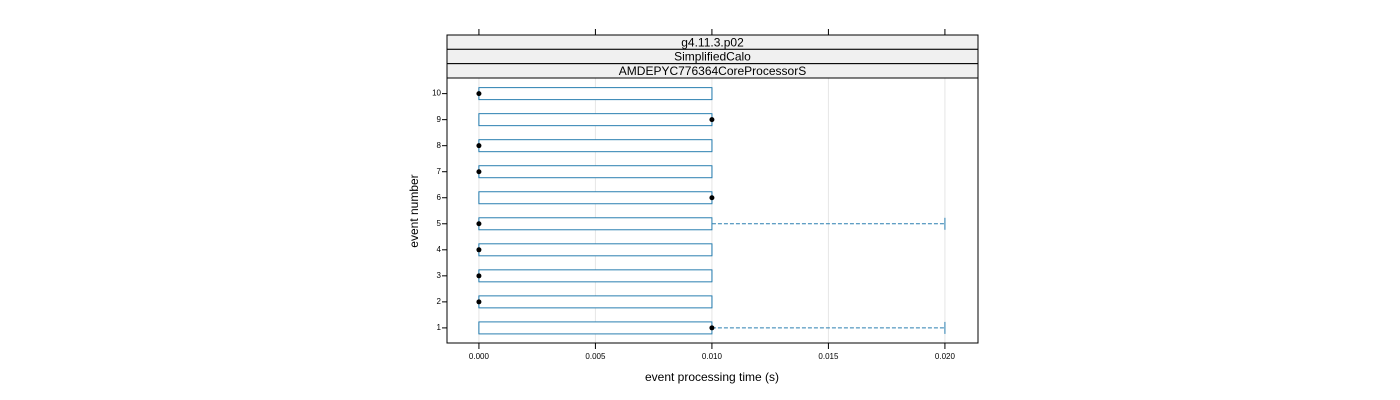 This screenshot has height=400, width=1400. I want to click on y-tick-label: 2, so click(439, 301).